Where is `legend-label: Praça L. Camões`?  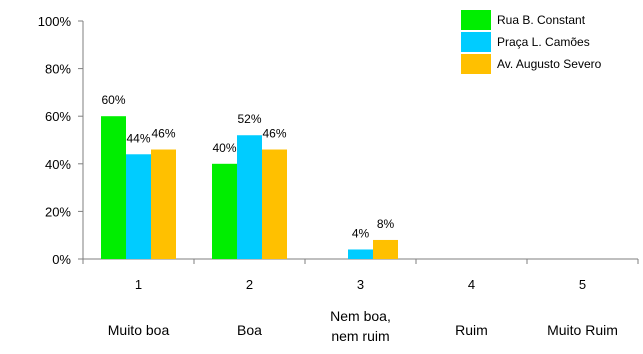
legend-label: Praça L. Camões is located at coordinates (543, 42).